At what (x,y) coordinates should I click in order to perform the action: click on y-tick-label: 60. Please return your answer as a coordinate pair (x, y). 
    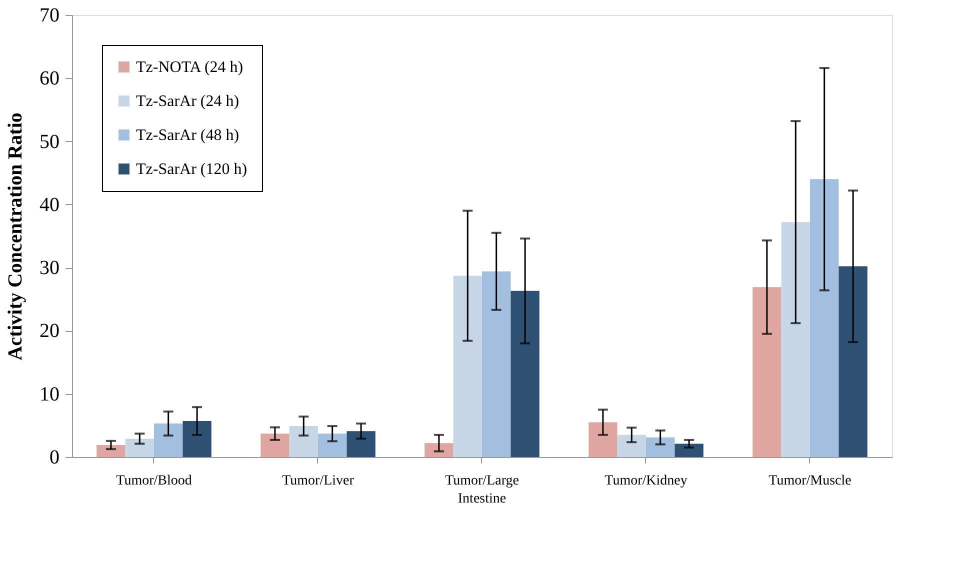
    Looking at the image, I should click on (50, 79).